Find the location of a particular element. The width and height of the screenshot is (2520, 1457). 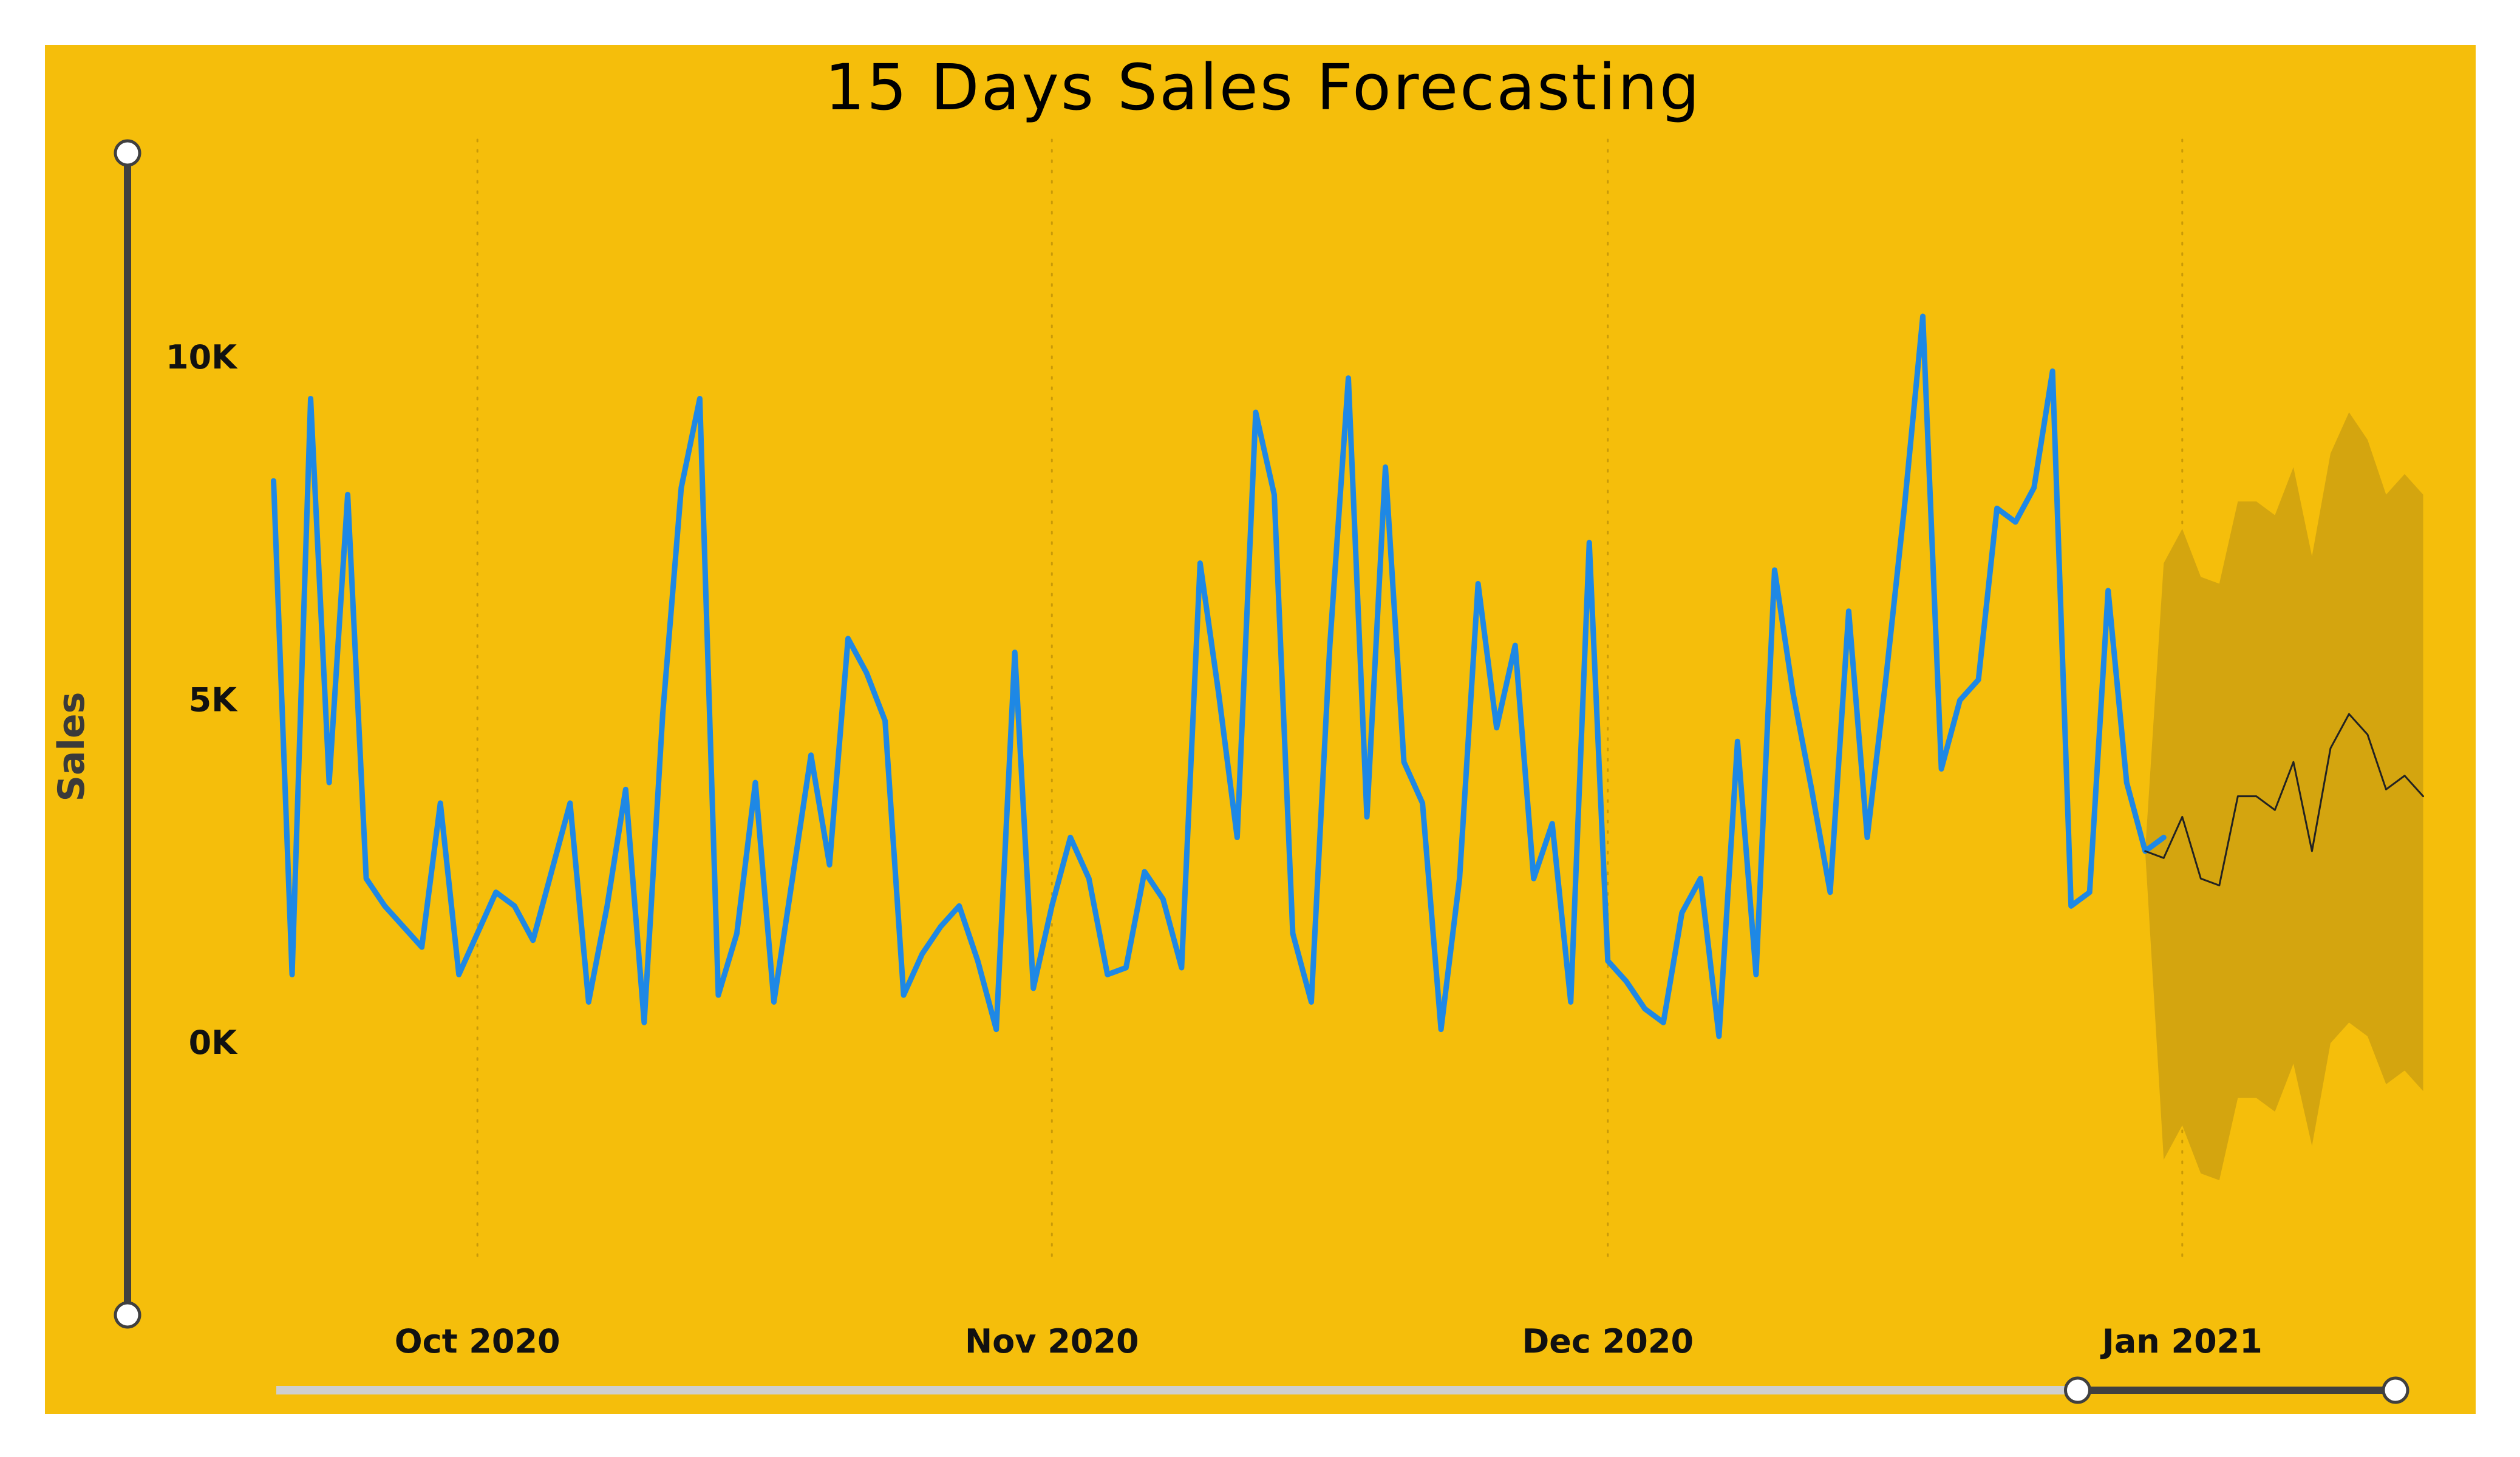

y-axis-label: Sales is located at coordinates (71, 747).